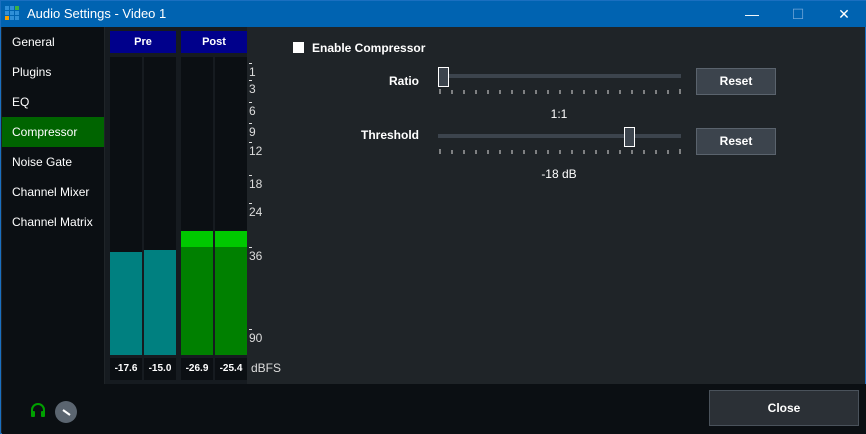  Describe the element at coordinates (560, 91) in the screenshot. I see `ratio-ticks` at that location.